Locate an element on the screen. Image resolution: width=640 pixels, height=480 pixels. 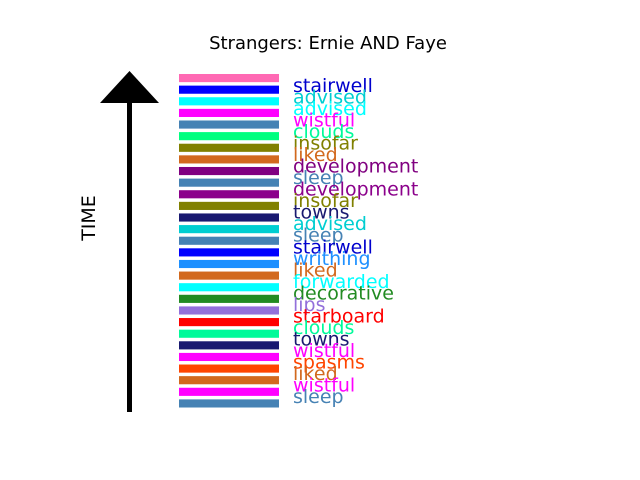
word-label: writhing is located at coordinates (332, 259).